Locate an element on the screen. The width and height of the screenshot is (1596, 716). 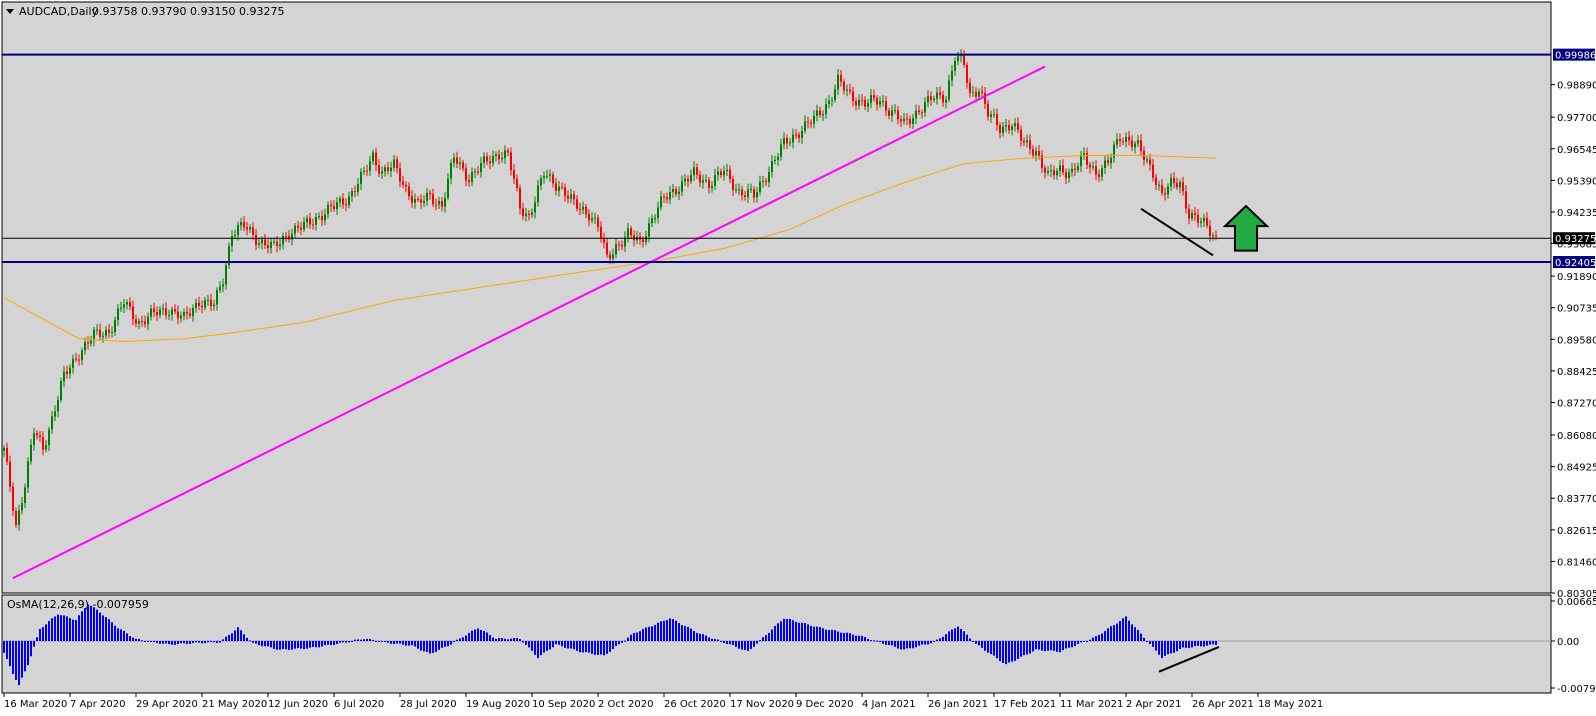
osma-panel is located at coordinates (776, 644).